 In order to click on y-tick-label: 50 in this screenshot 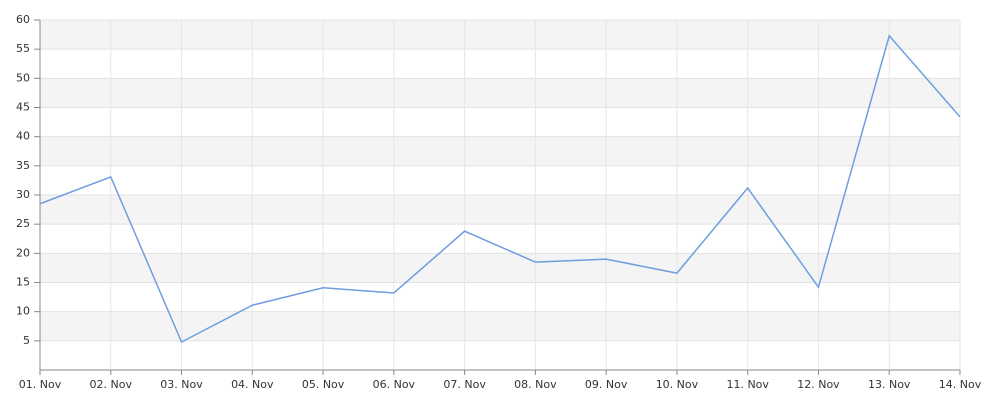, I will do `click(23, 77)`.